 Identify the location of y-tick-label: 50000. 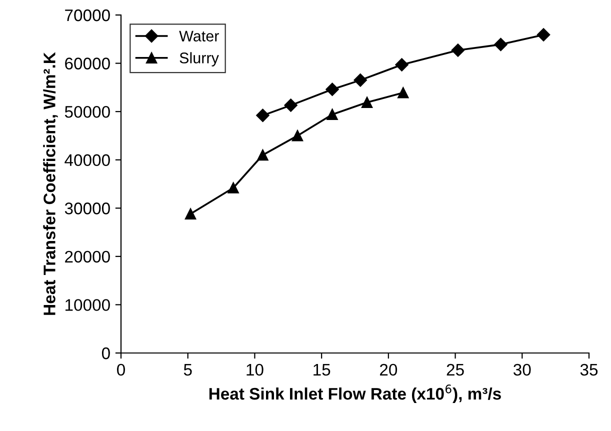
(87, 112).